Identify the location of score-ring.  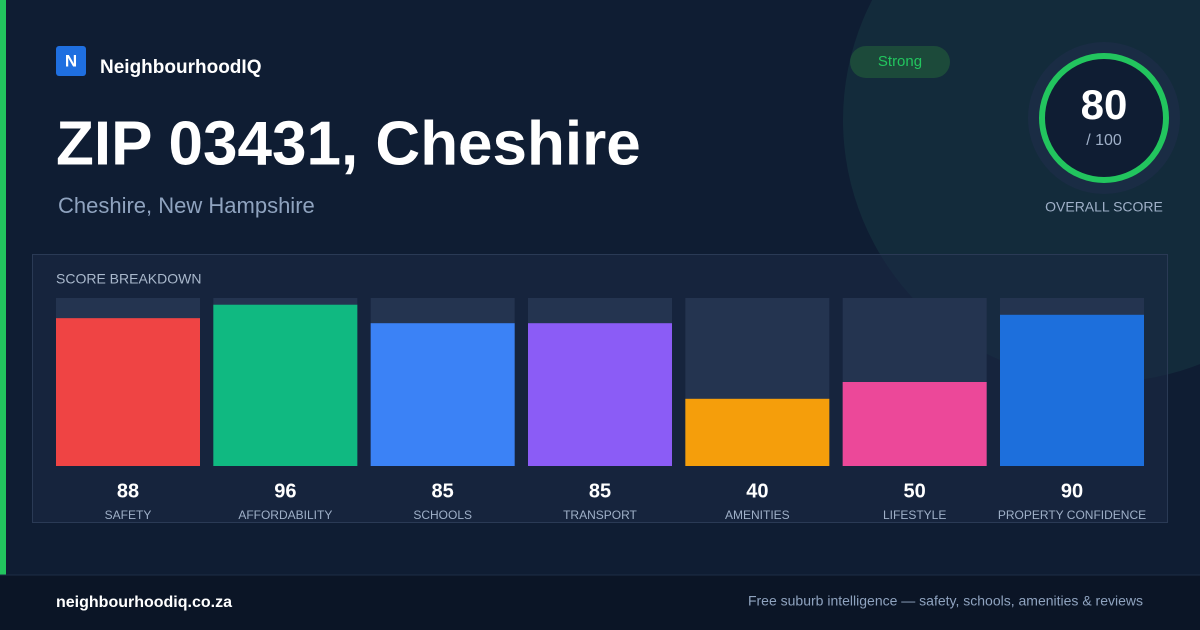
(1104, 118).